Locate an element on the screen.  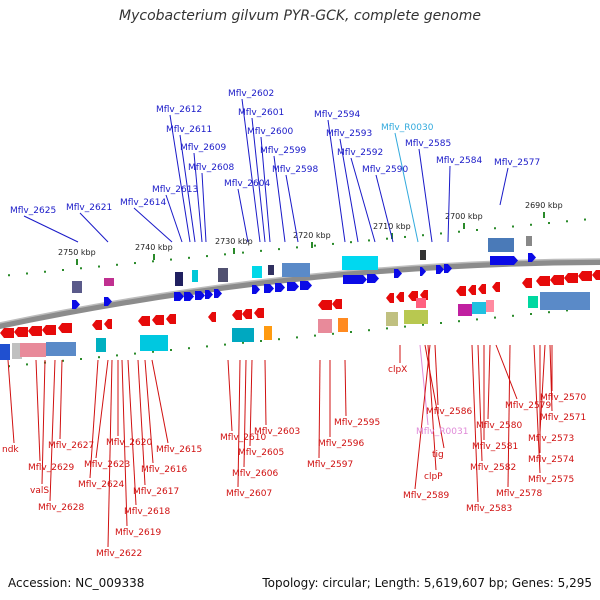
forward-gene-label: Mflv_2609 is located at coordinates (203, 148).